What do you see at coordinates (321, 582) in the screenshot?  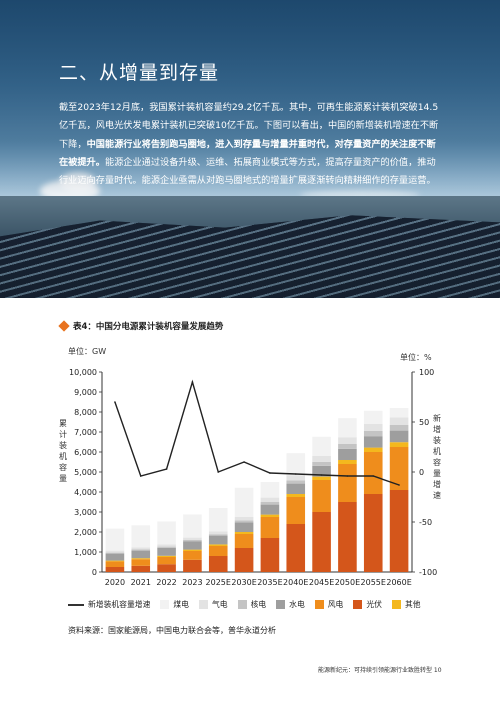 I see `x-tick-label: 2045E` at bounding box center [321, 582].